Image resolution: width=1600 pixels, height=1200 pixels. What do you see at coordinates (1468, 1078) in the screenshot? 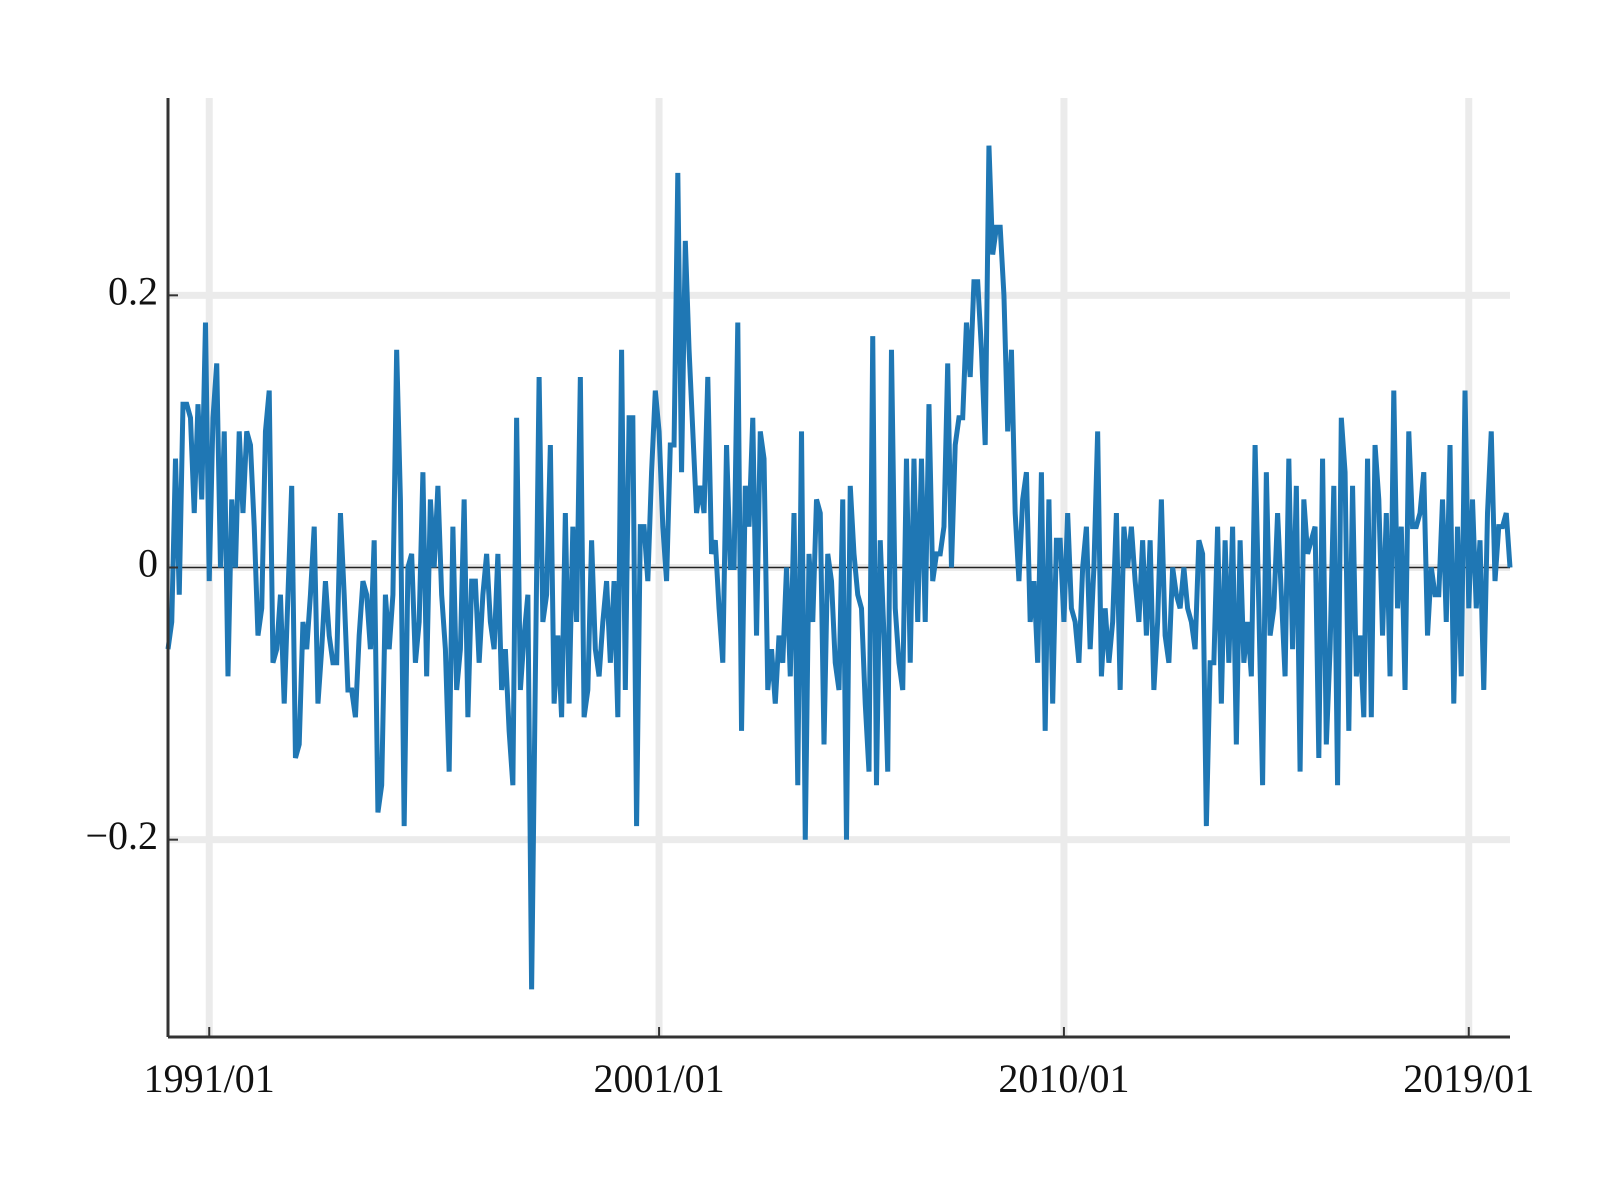
I see `x-tick-label: 2019/01` at bounding box center [1468, 1078].